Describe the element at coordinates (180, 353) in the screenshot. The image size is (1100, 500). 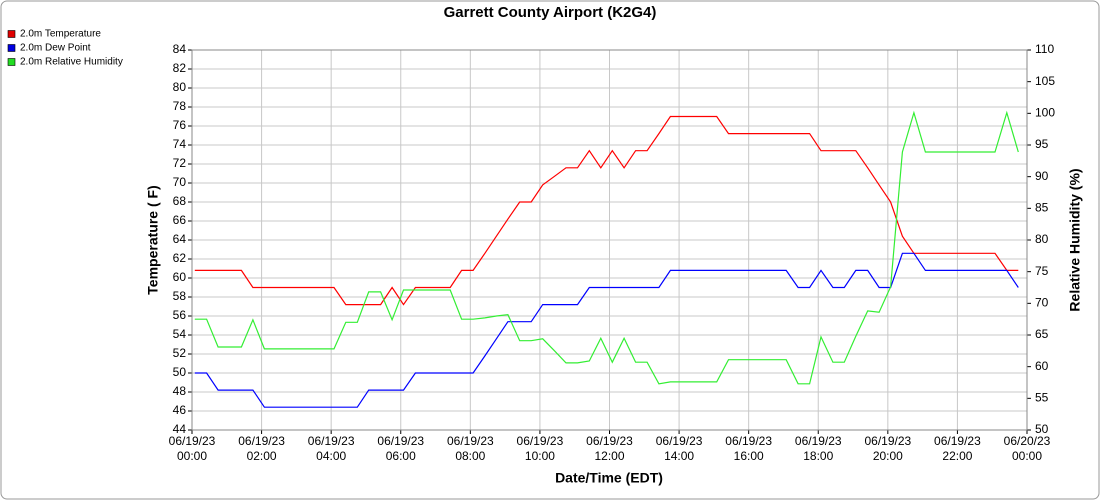
I see `y-tick-label: 52` at that location.